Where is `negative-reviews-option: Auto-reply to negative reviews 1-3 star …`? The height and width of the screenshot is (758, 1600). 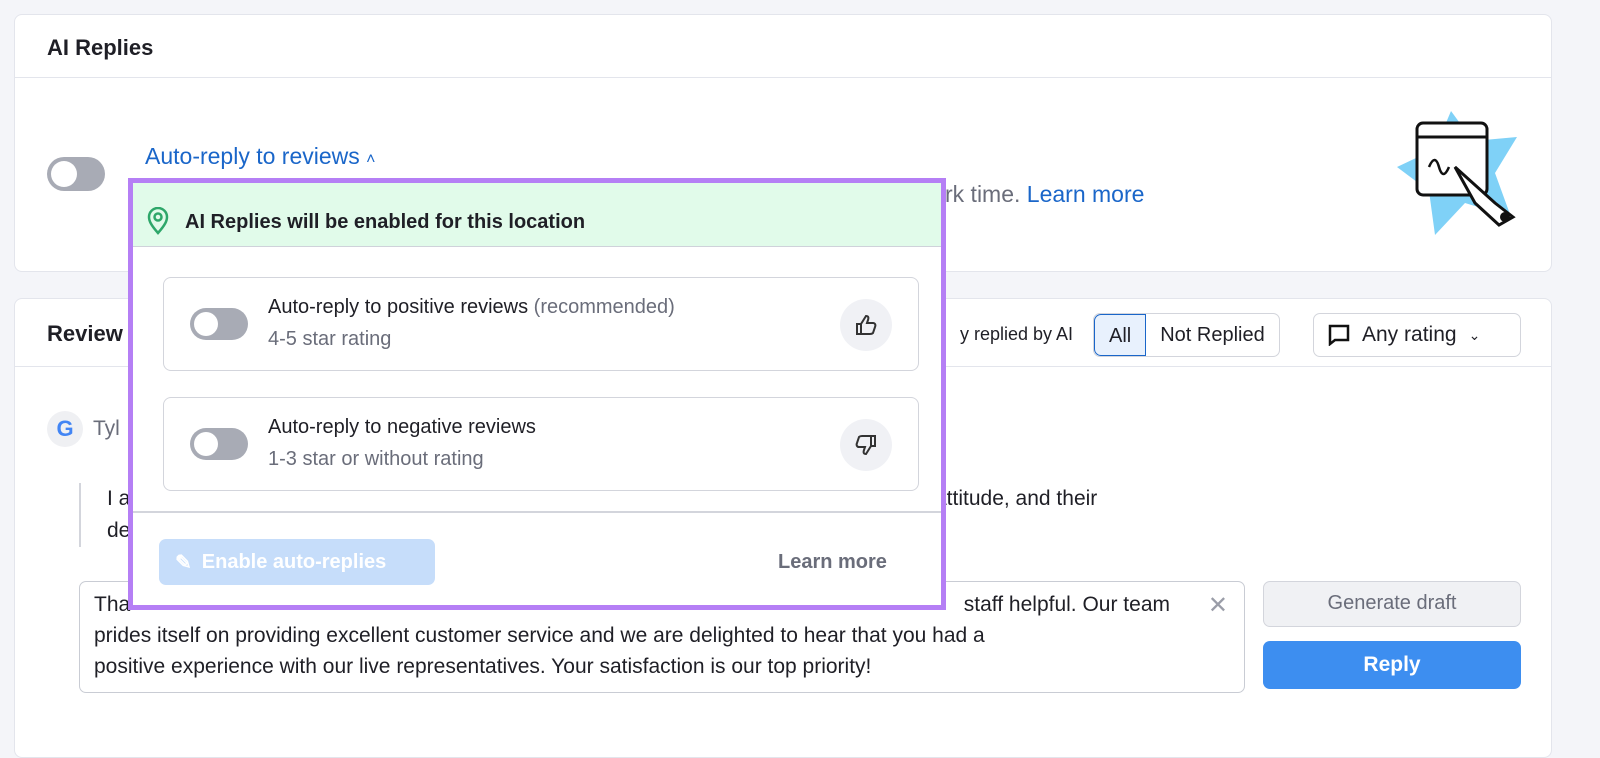
negative-reviews-option: Auto-reply to negative reviews 1-3 star … is located at coordinates (541, 444).